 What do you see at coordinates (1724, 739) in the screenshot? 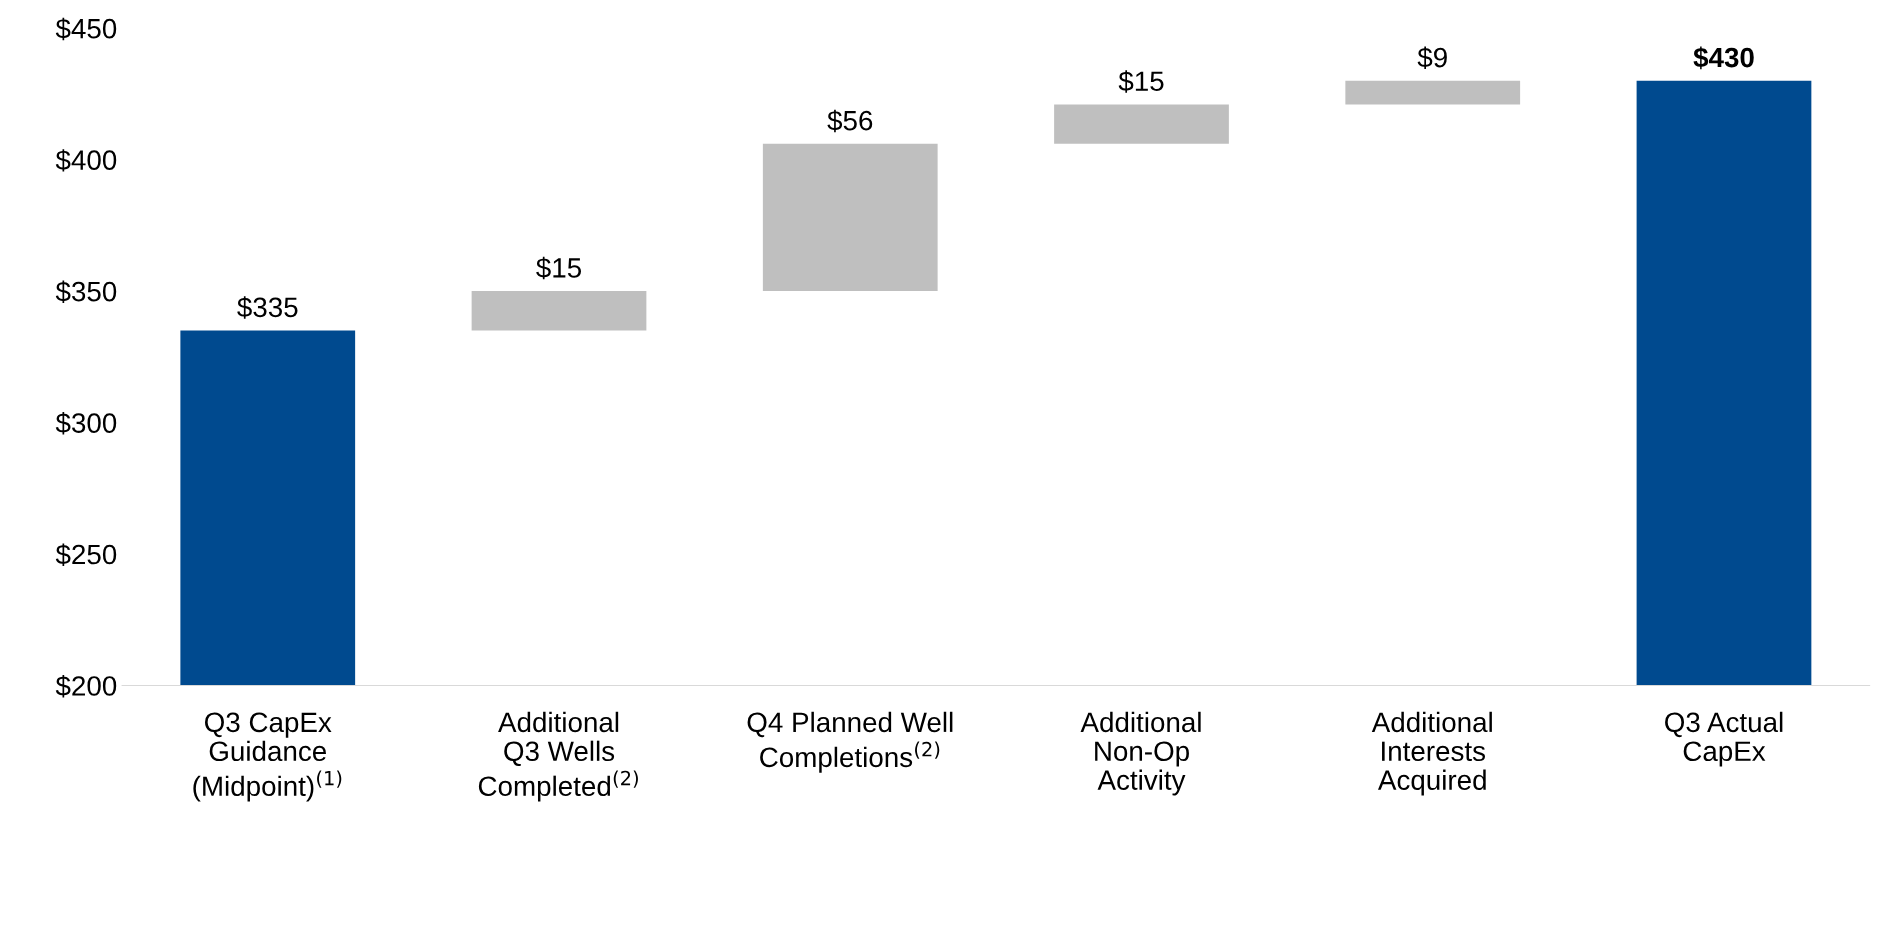
I see `x-tick-label: Q3 Actual CapEx` at bounding box center [1724, 739].